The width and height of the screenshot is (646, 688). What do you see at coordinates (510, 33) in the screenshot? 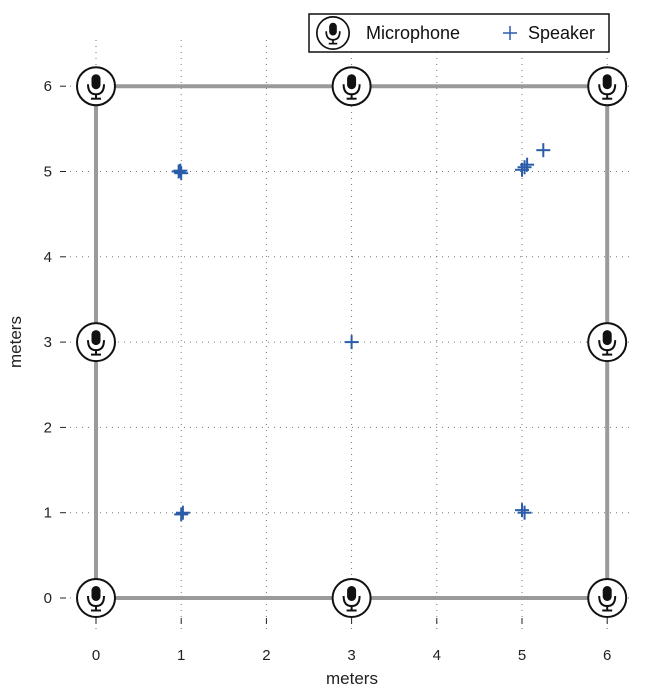
I see `legend-speaker-plus-icon` at bounding box center [510, 33].